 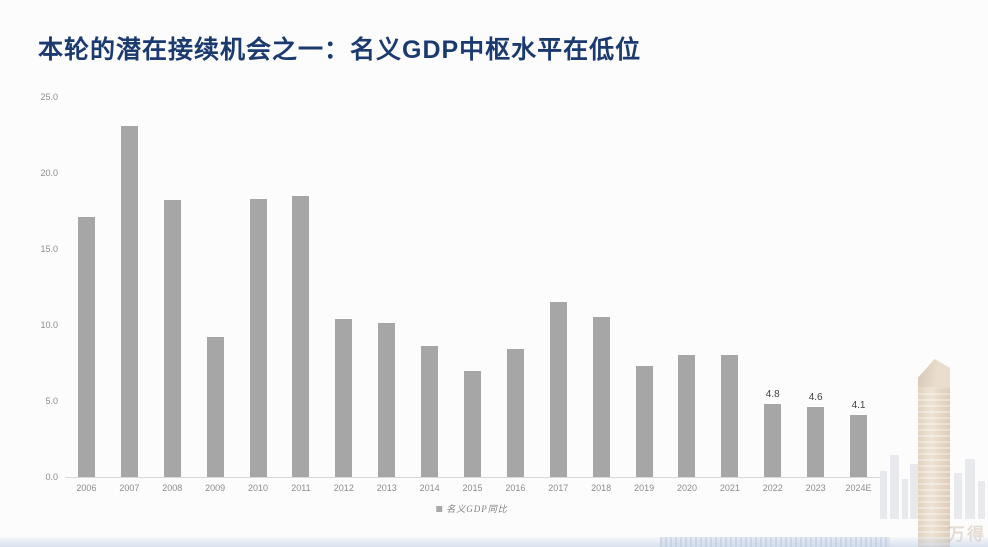 What do you see at coordinates (340, 50) in the screenshot?
I see `page-title: 本轮的潜在接续机会之一：名义GDP中枢水平在低位` at bounding box center [340, 50].